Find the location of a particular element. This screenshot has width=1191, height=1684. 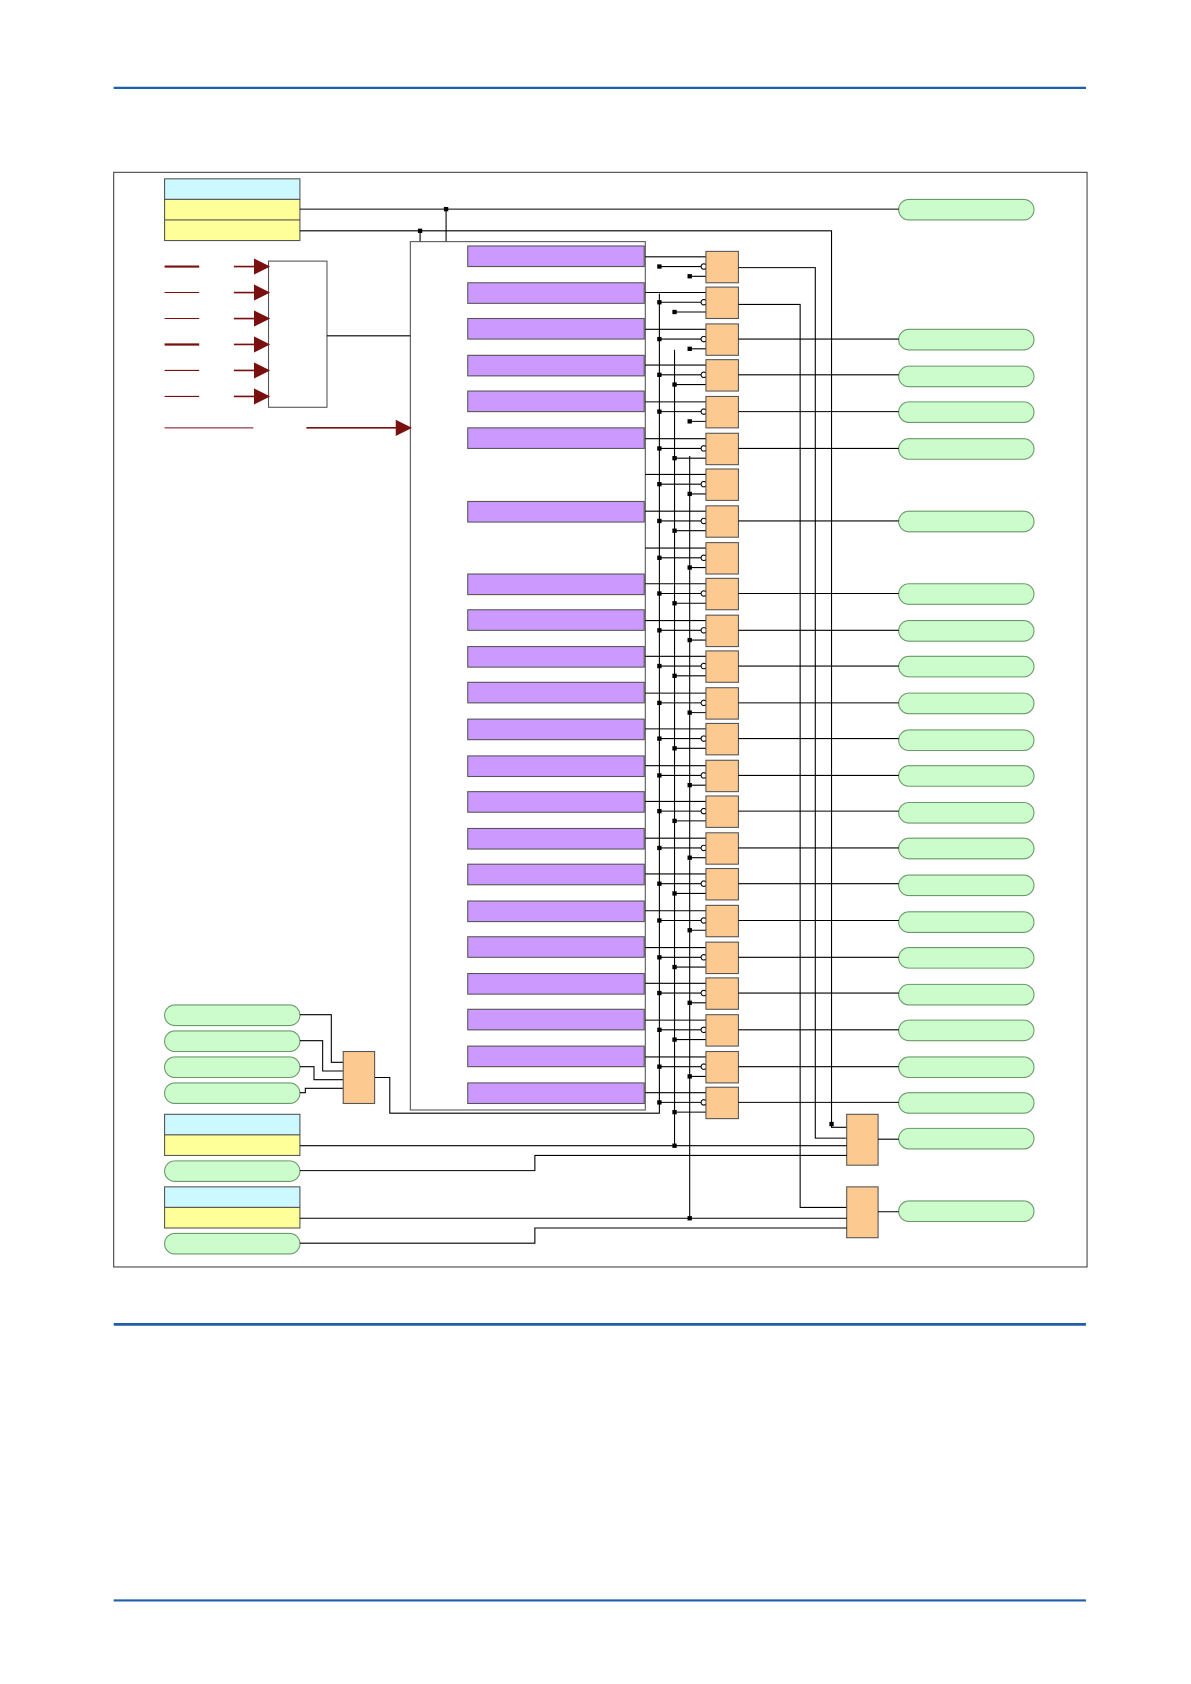

input-block is located at coordinates (297, 334).